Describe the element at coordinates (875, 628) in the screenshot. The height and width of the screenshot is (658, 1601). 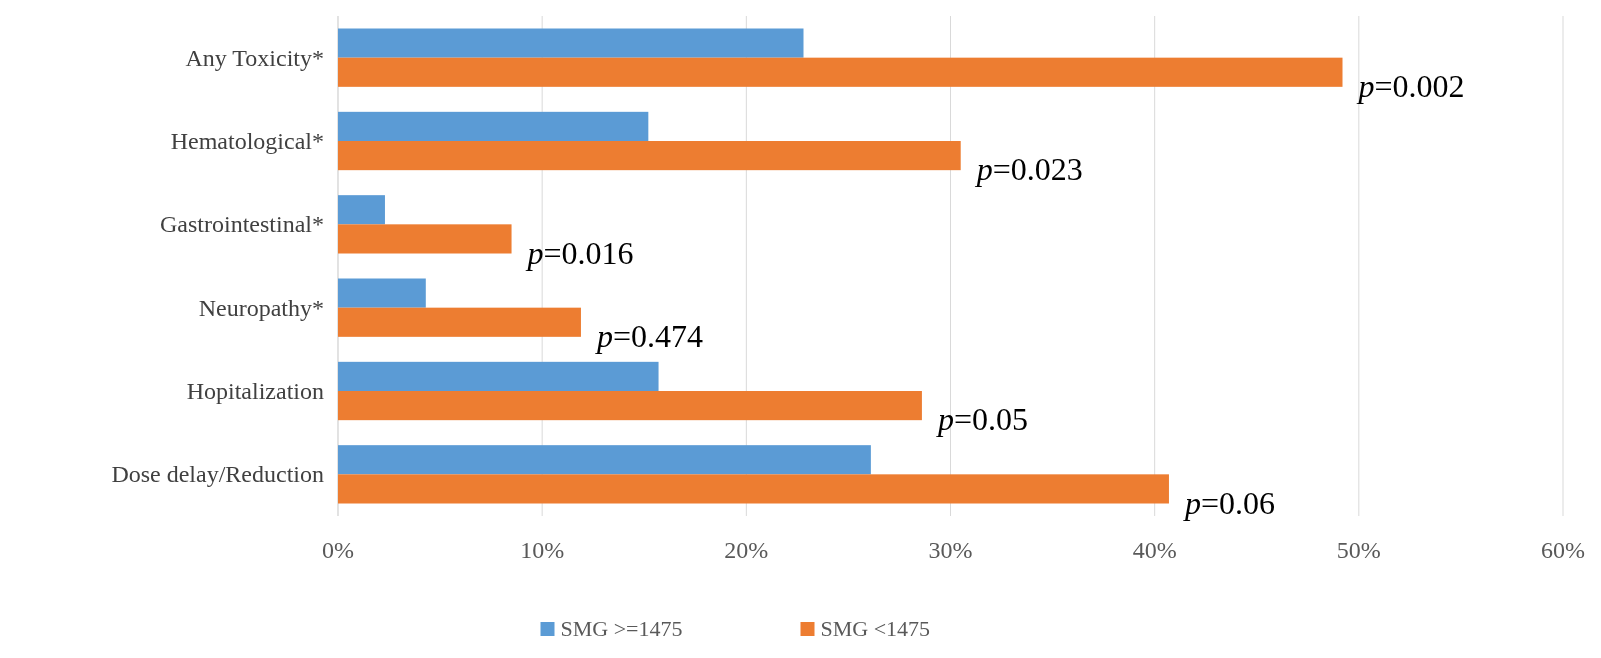
I see `legend-label: SMG <1475` at that location.